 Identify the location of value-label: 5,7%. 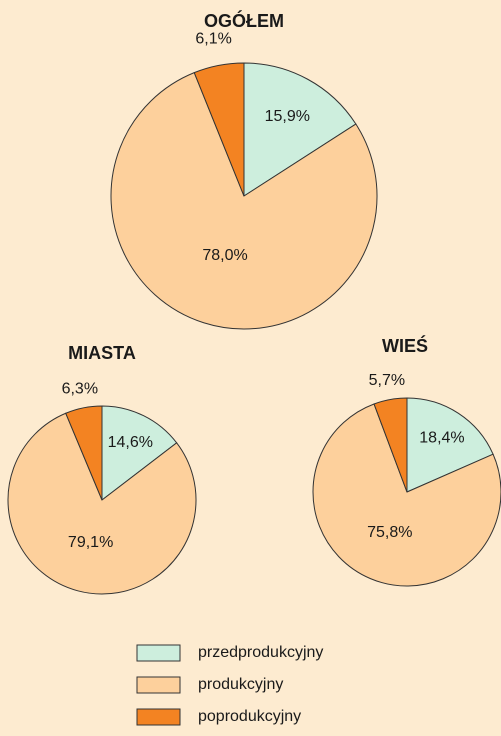
(387, 380).